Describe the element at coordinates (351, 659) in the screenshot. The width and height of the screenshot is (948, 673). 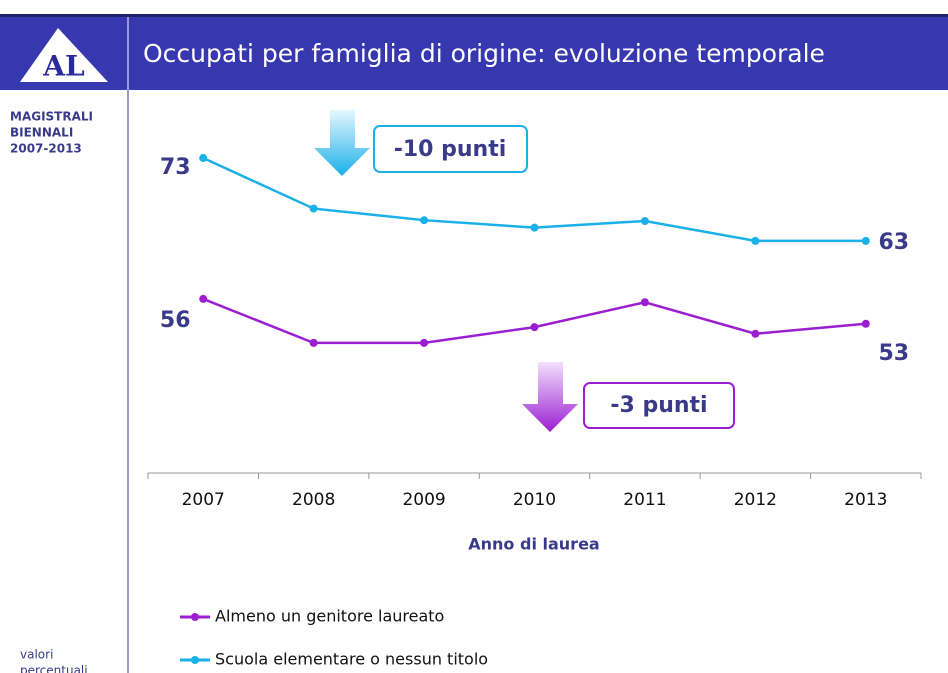
I see `legend-label: Scuola elementare o nessun titolo` at that location.